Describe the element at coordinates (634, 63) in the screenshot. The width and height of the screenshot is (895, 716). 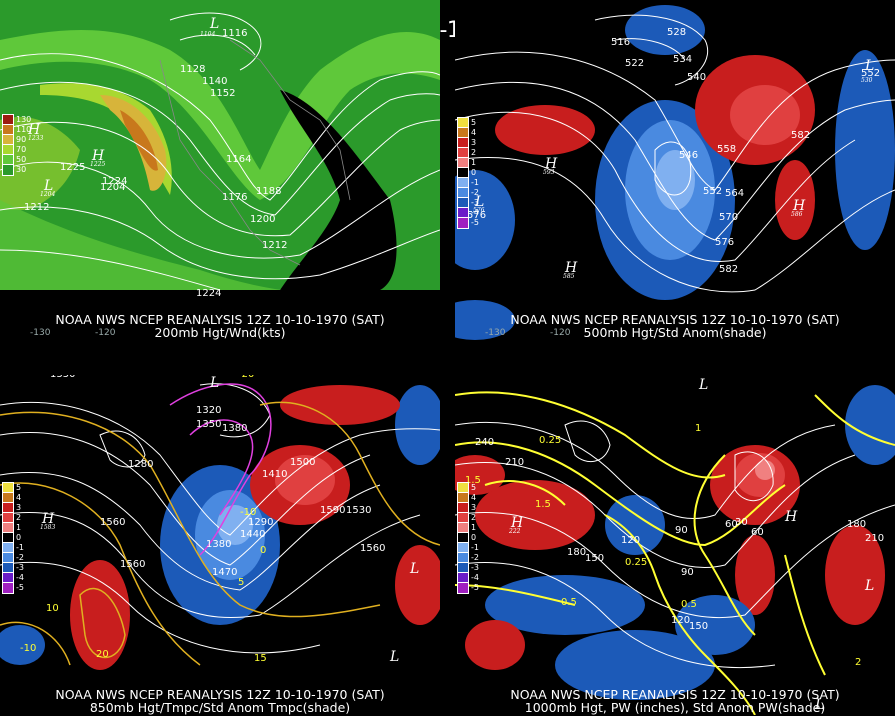
I see `contour-label: 522` at that location.